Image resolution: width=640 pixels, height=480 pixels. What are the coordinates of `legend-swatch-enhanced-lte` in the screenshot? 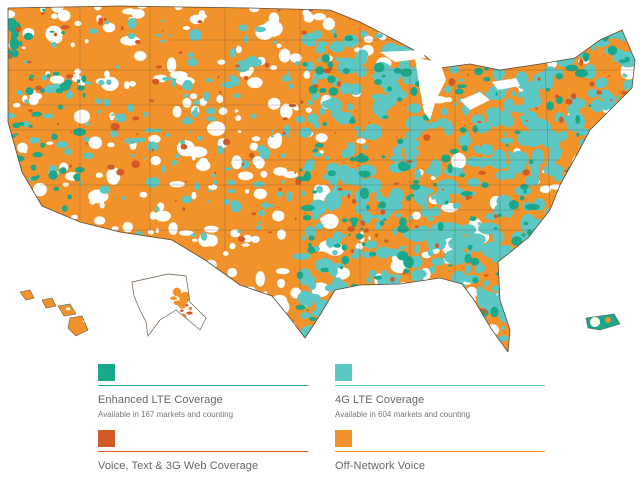 It's located at (106, 372).